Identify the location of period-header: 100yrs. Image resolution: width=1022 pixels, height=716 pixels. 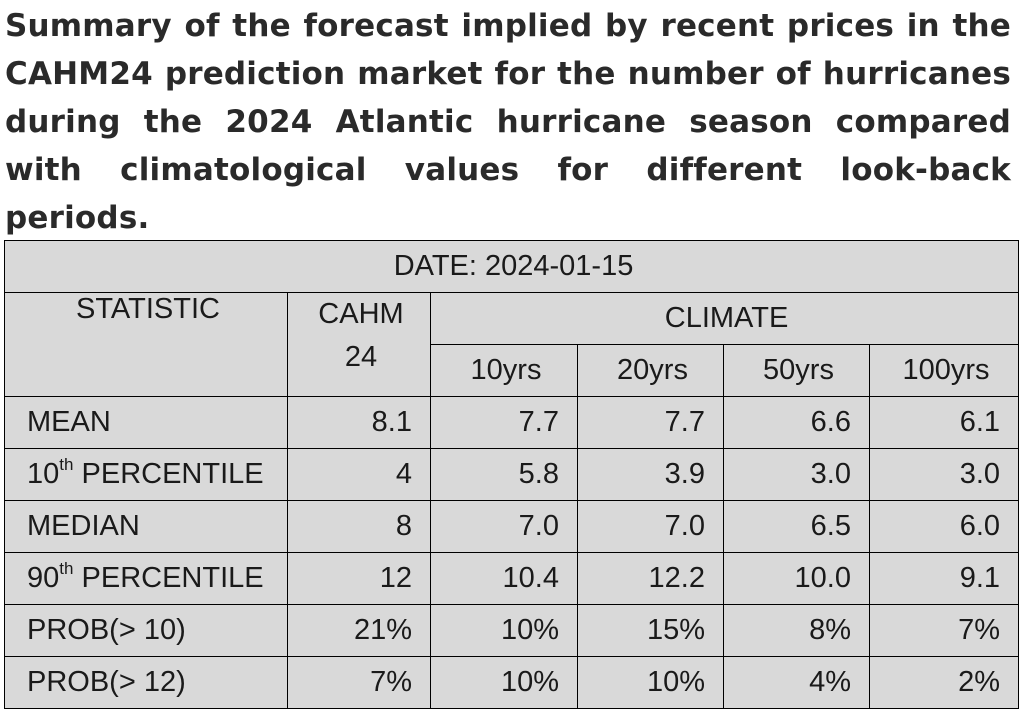
(944, 370).